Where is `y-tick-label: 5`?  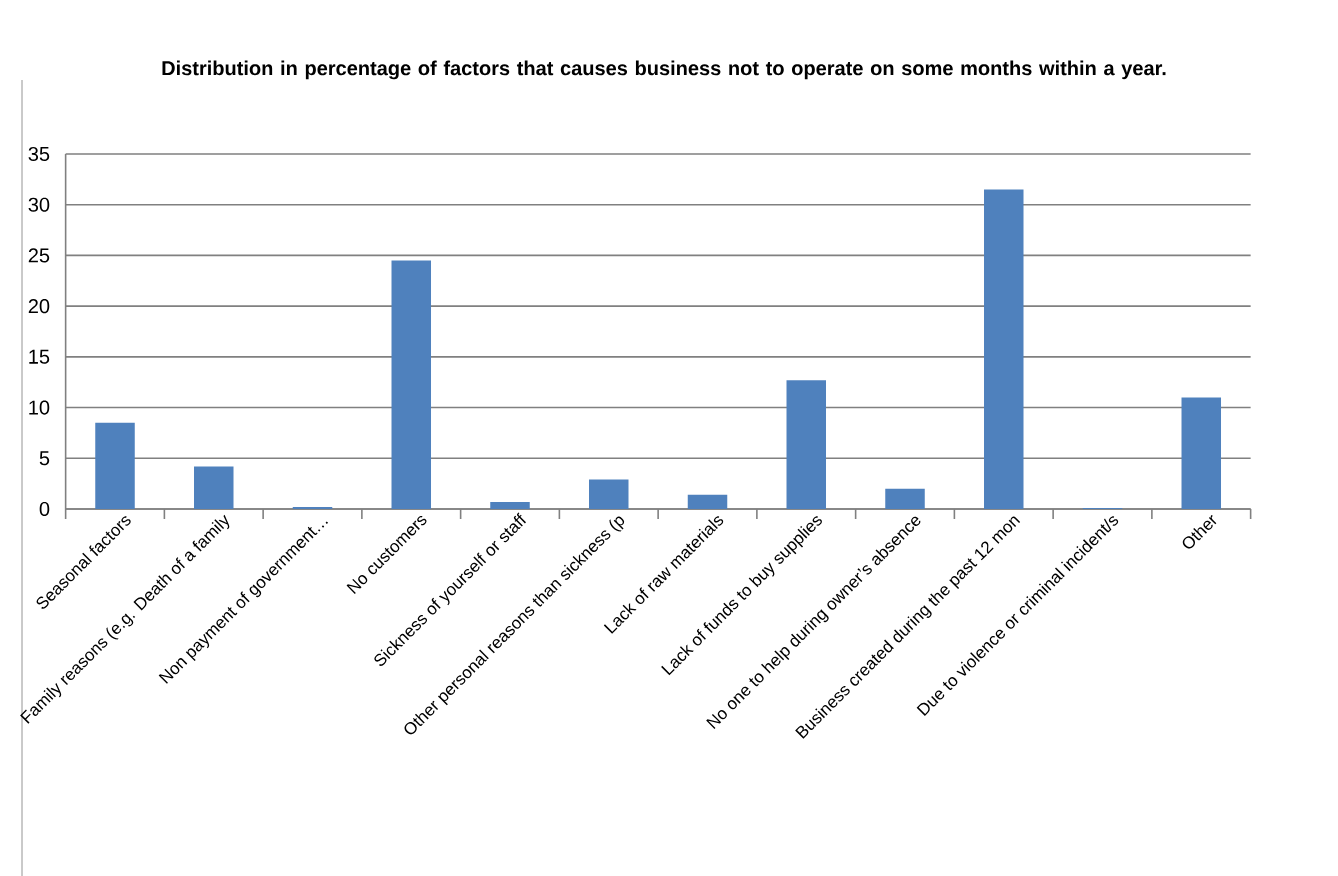
y-tick-label: 5 is located at coordinates (44, 458).